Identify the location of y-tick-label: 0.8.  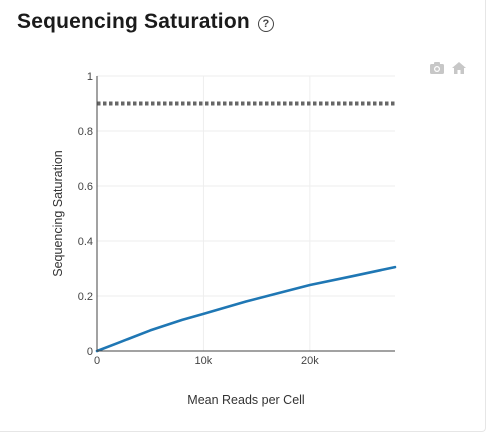
(85, 132).